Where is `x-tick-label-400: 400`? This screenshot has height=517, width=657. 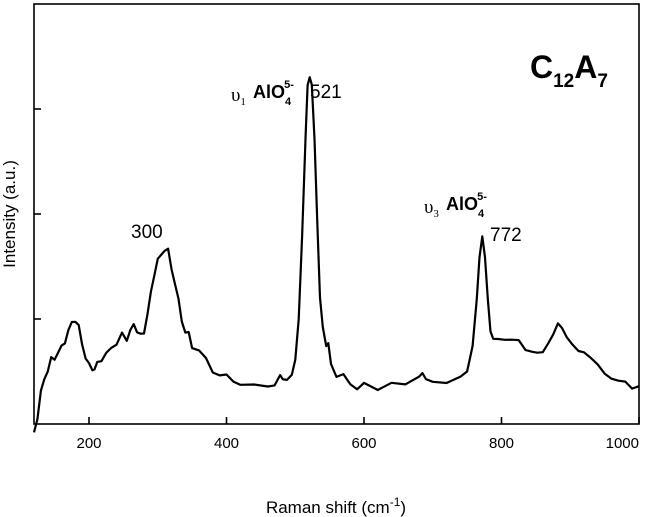 x-tick-label-400: 400 is located at coordinates (226, 443).